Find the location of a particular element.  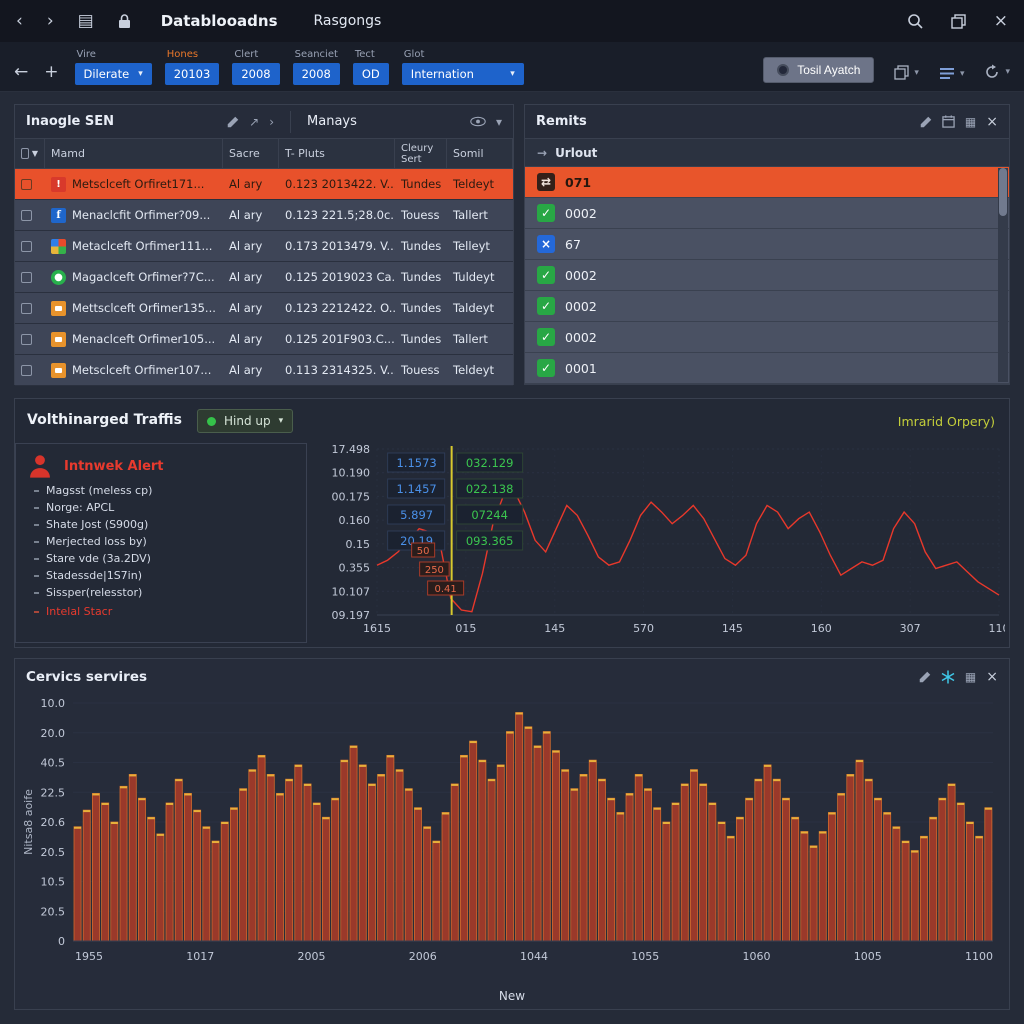

svg-text: 250 is located at coordinates (434, 570).